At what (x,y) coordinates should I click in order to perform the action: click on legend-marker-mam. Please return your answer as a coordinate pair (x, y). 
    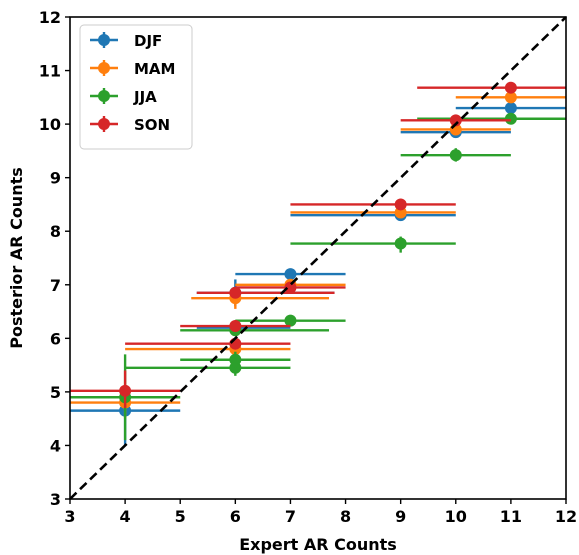
    Looking at the image, I should click on (104, 68).